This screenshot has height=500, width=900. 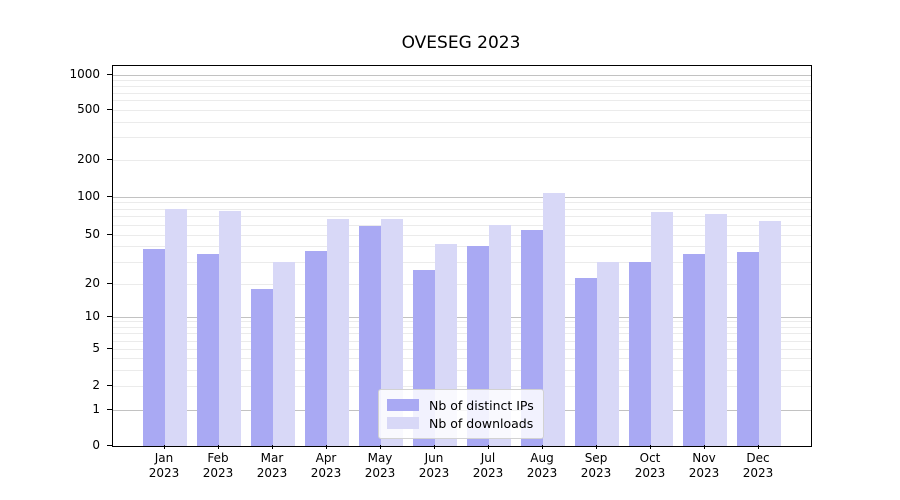 What do you see at coordinates (92, 282) in the screenshot?
I see `y-tick-label: 20` at bounding box center [92, 282].